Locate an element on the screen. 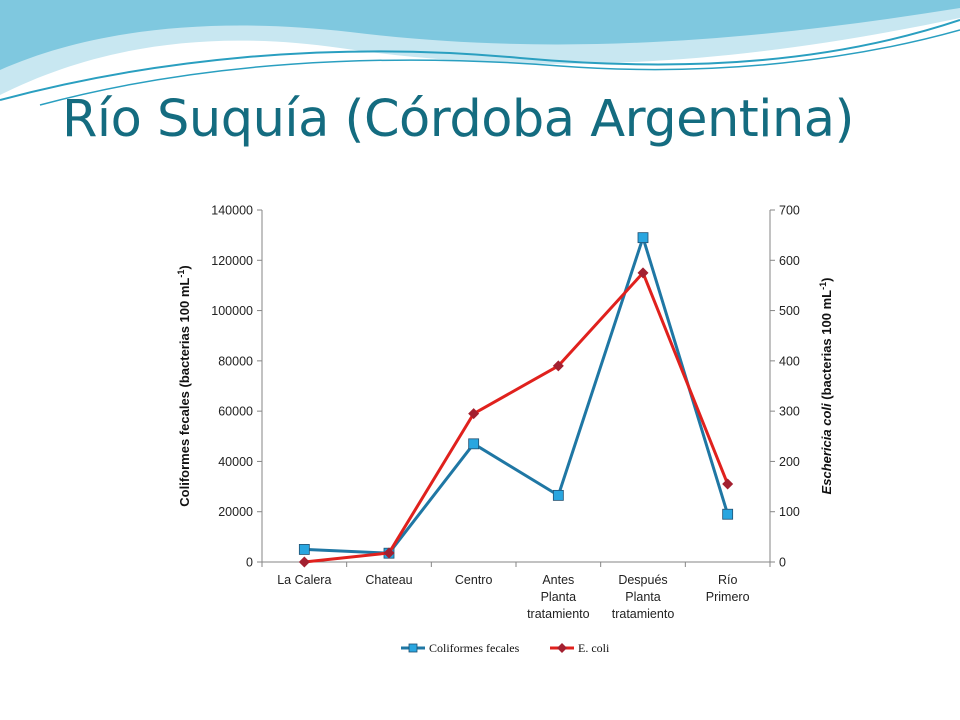 The height and width of the screenshot is (720, 960). left-axis-title: Coliformes fecales (bacterias 100 mL-1) is located at coordinates (184, 385).